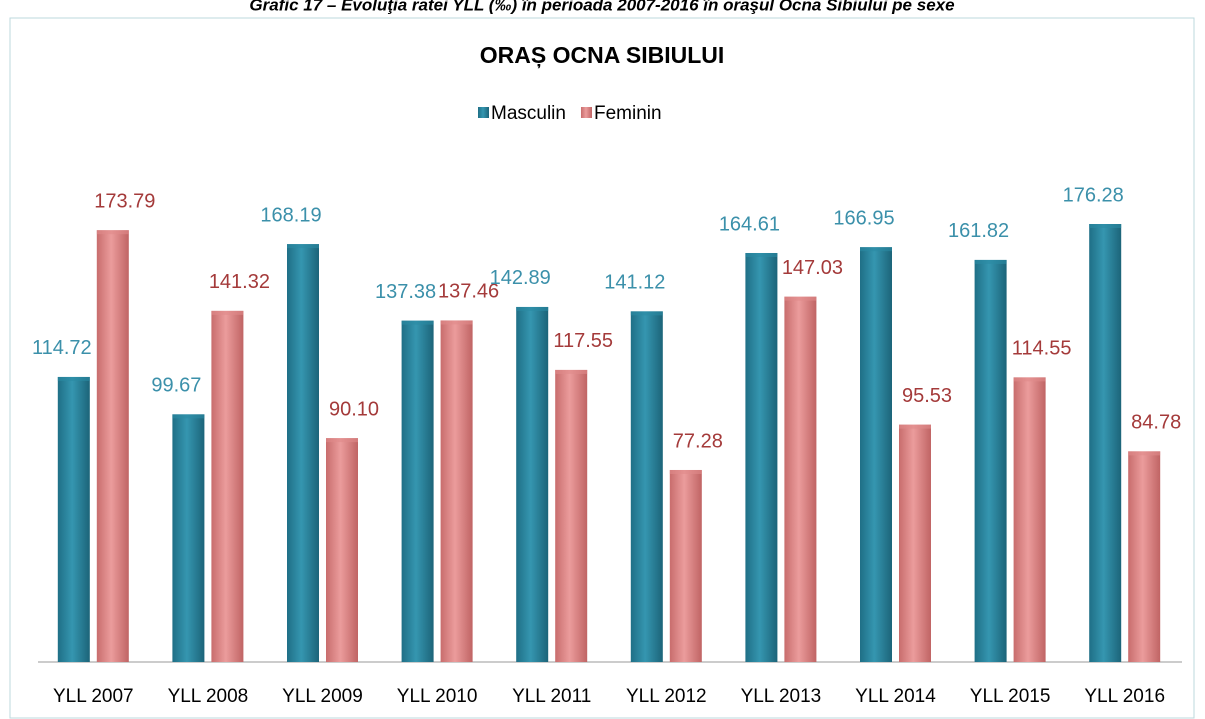 This screenshot has width=1205, height=719. Describe the element at coordinates (1093, 195) in the screenshot. I see `value-label: 176.28` at that location.